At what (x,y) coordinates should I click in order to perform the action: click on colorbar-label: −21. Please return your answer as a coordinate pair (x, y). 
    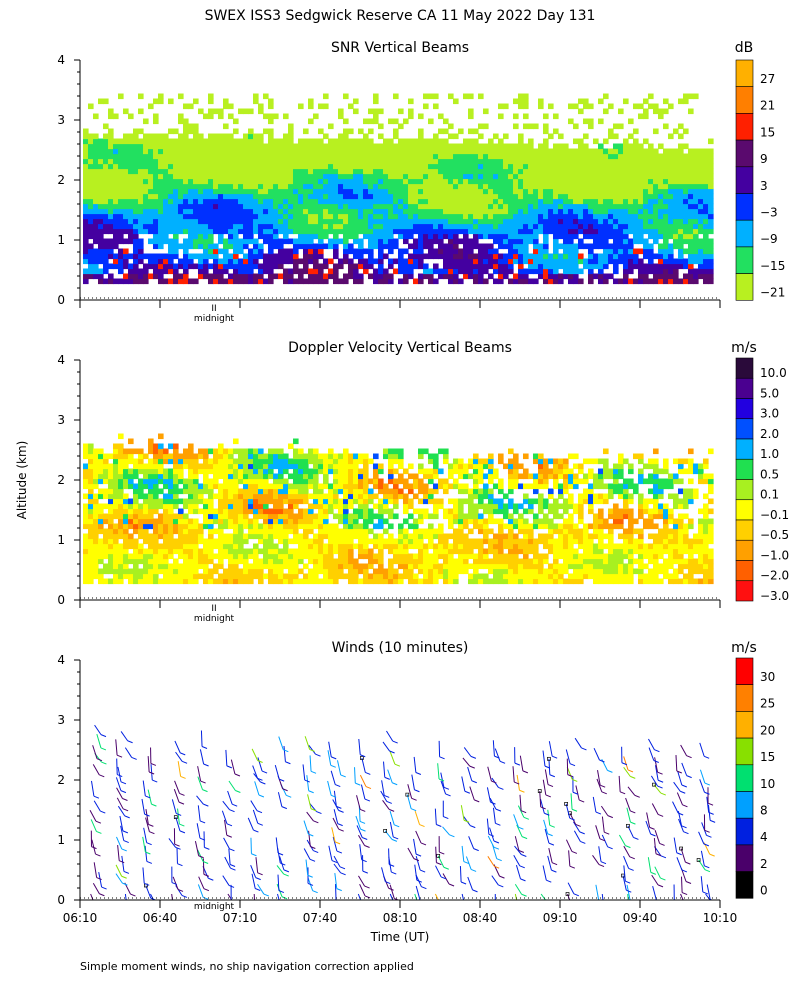
    Looking at the image, I should click on (772, 293).